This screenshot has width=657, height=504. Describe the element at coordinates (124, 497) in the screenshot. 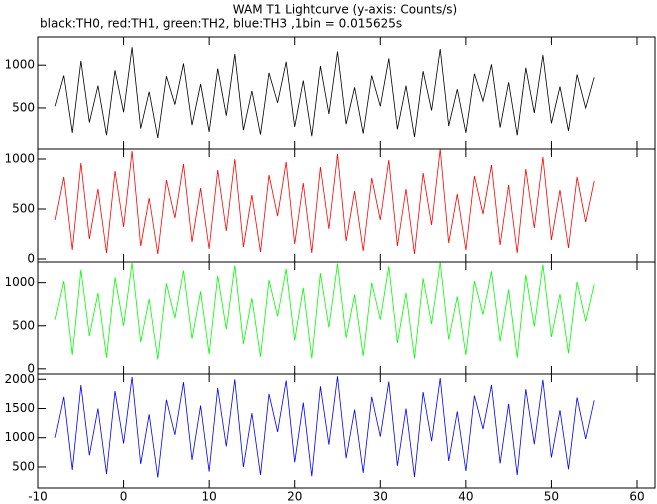

I see `x-tick-label: 0` at that location.